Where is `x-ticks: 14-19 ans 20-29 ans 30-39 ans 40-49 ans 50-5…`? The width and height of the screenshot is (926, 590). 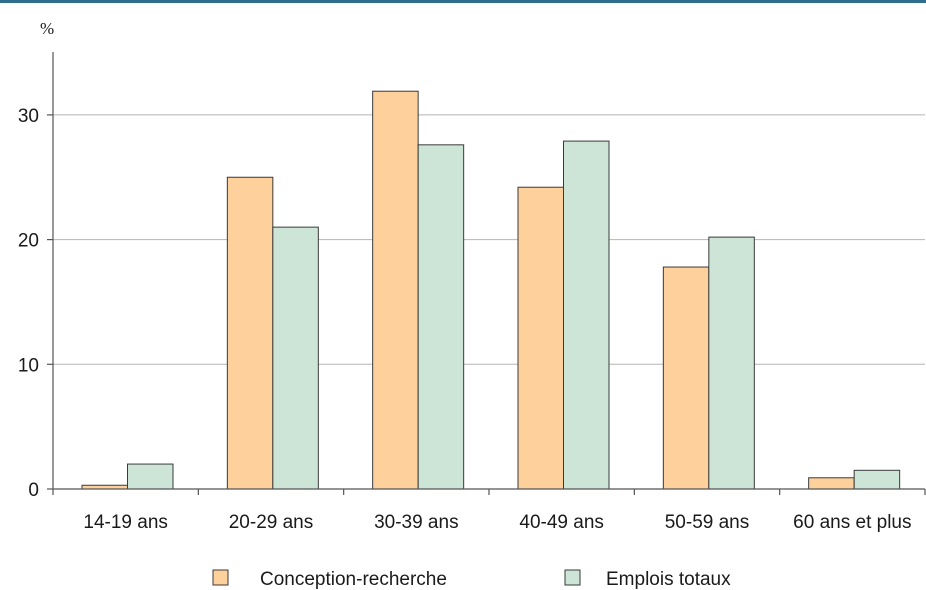 x-ticks: 14-19 ans 20-29 ans 30-39 ans 40-49 ans 50-5… is located at coordinates (489, 511).